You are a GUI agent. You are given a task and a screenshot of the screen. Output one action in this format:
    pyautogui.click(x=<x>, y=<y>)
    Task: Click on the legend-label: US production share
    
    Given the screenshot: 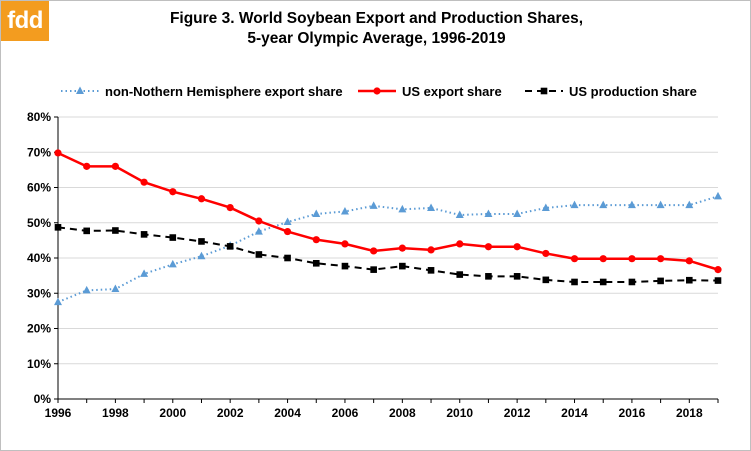 What is the action you would take?
    pyautogui.click(x=633, y=91)
    